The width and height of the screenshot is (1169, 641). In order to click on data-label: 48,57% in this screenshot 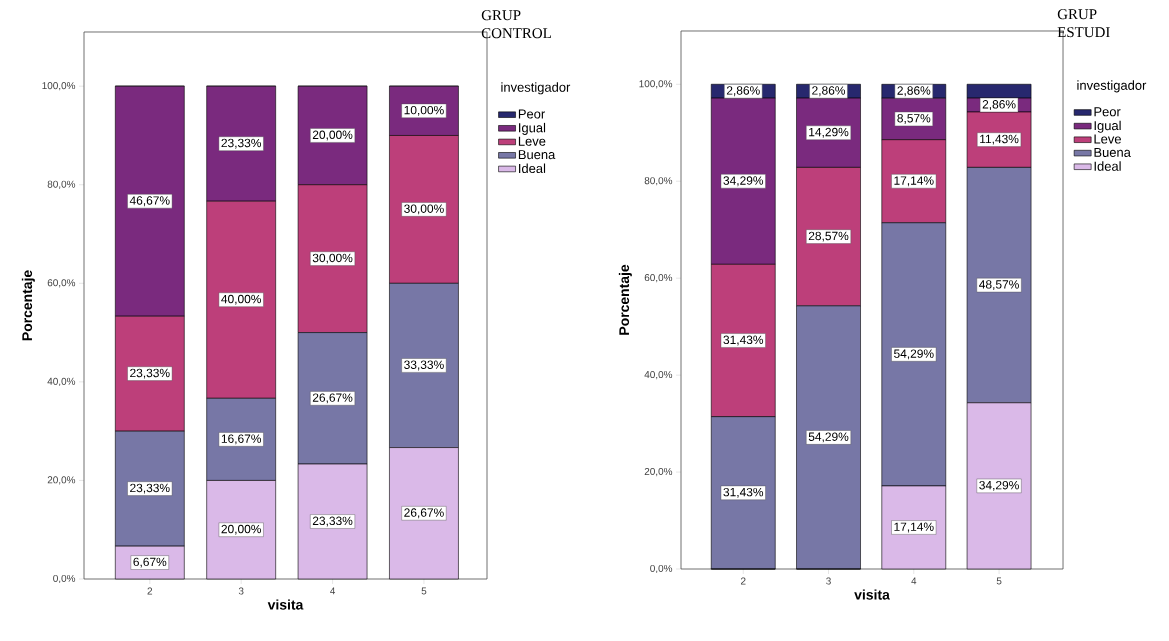, I will do `click(999, 285)`.